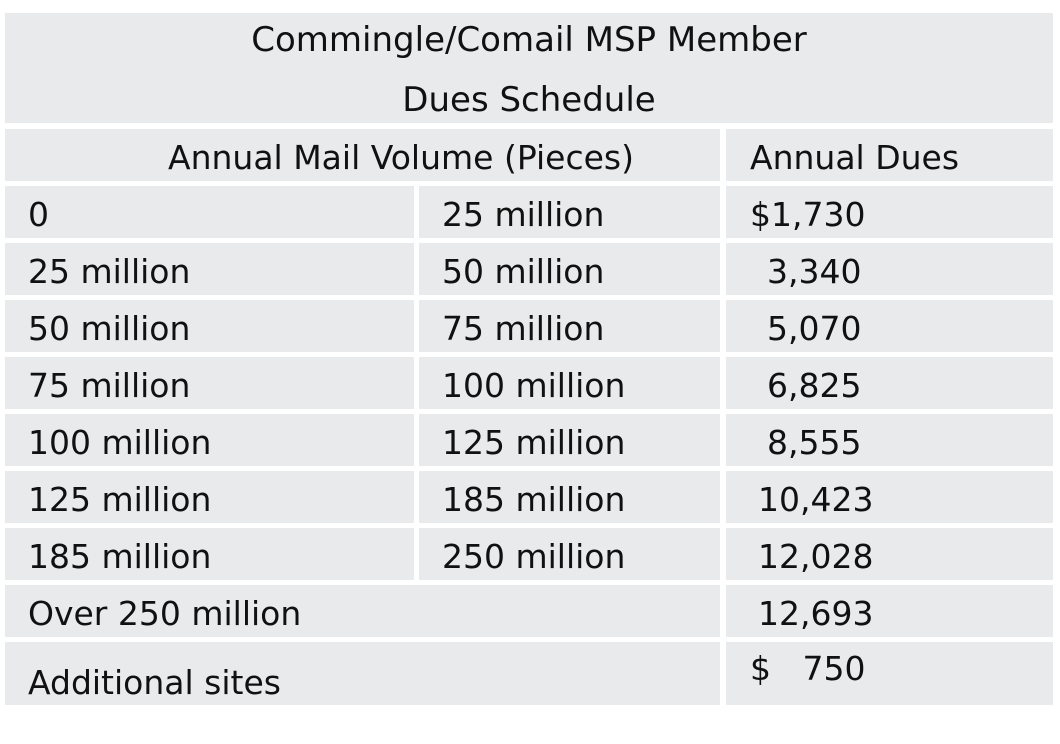  What do you see at coordinates (889, 269) in the screenshot?
I see `table-cell-dues: 3,340` at bounding box center [889, 269].